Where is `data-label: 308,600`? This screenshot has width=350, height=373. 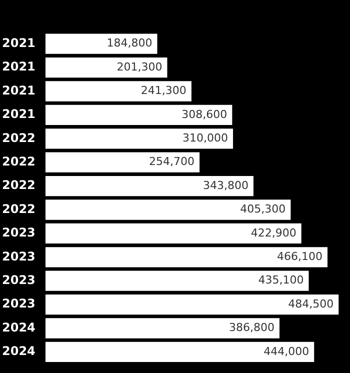 data-label: 308,600 is located at coordinates (205, 114).